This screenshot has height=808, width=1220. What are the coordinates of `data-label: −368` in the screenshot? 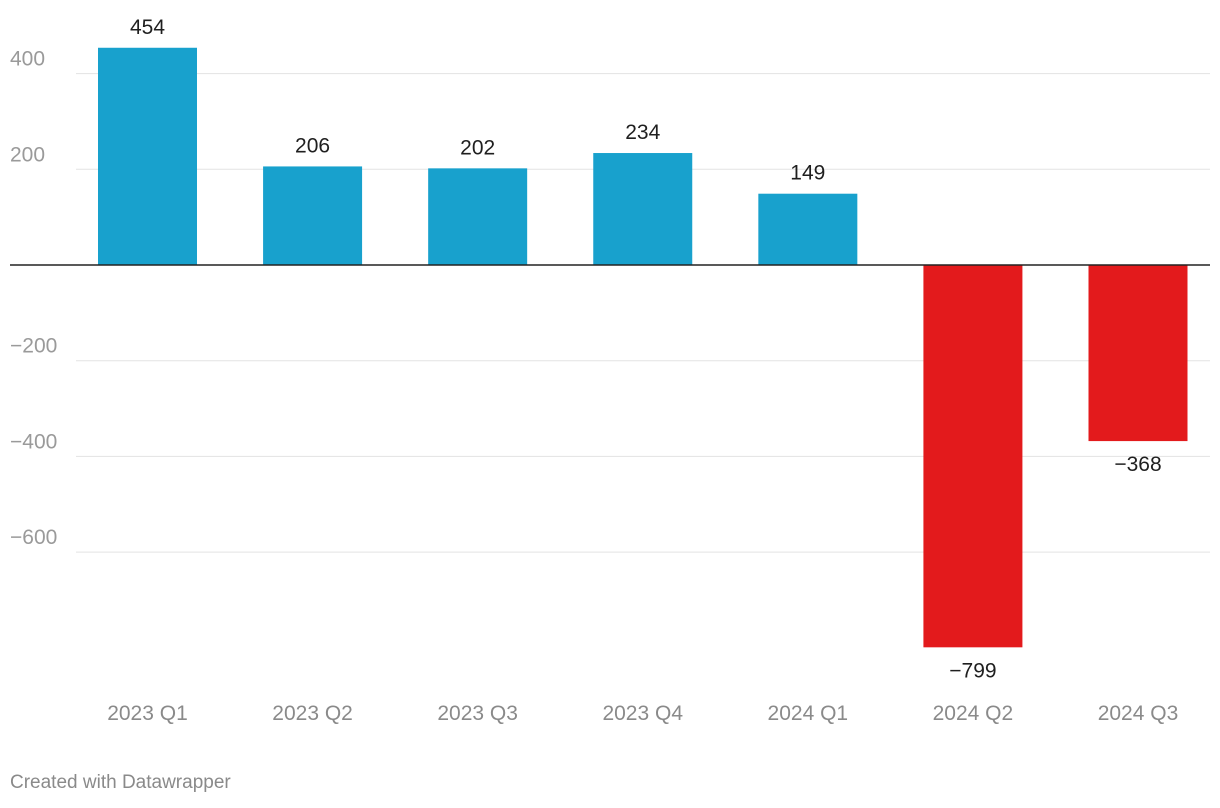 It's located at (1137, 464).